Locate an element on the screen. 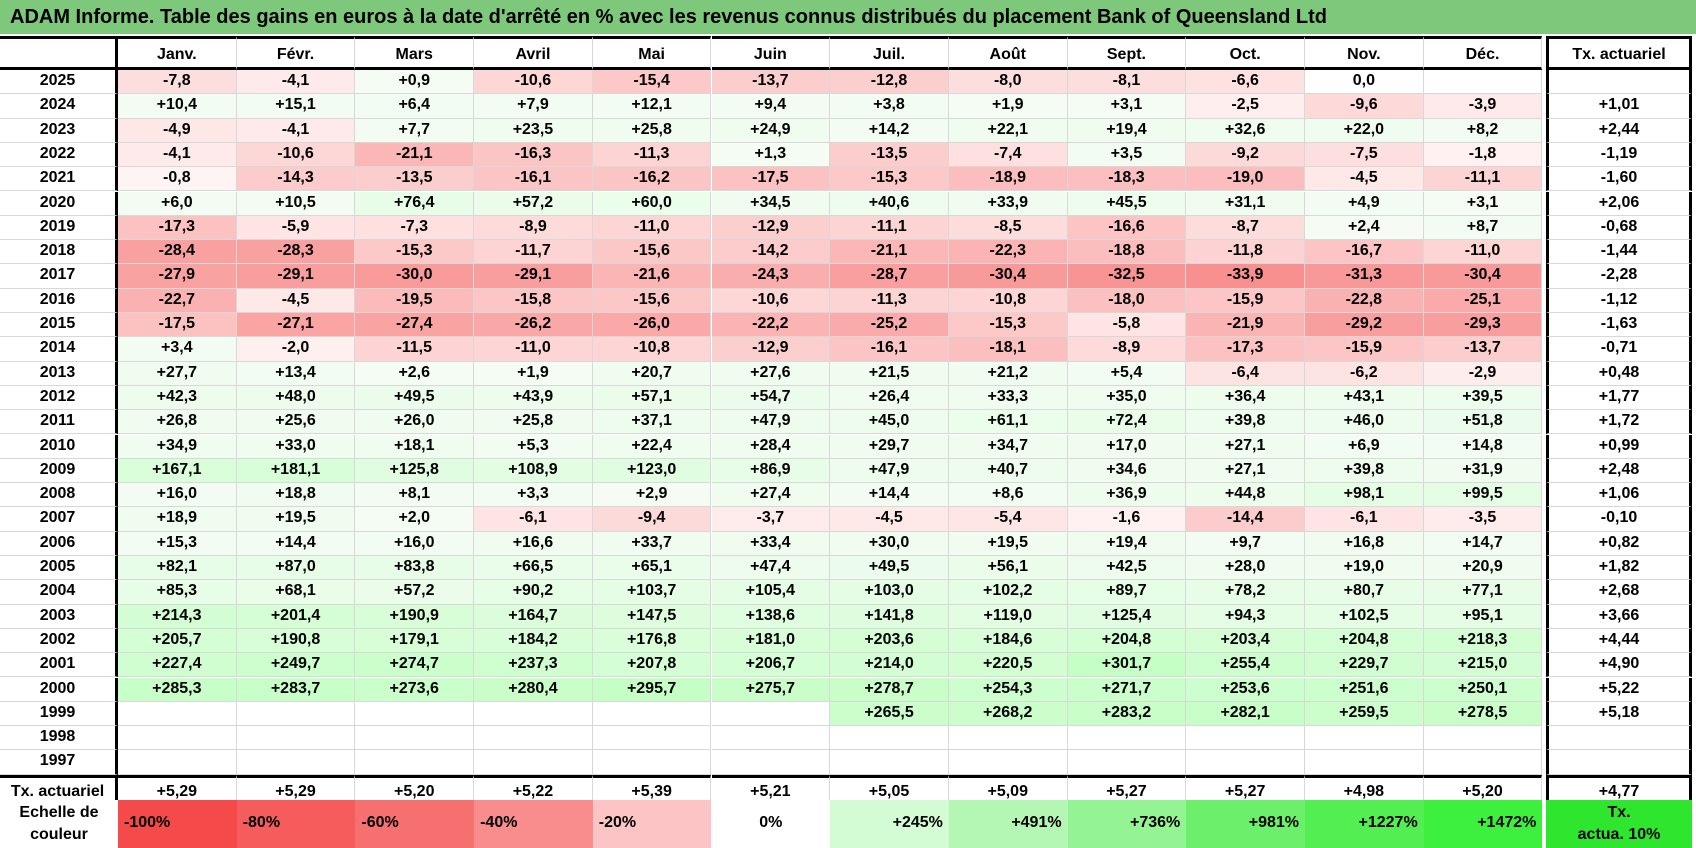 The width and height of the screenshot is (1696, 848). row-year: 2002 is located at coordinates (59, 641).